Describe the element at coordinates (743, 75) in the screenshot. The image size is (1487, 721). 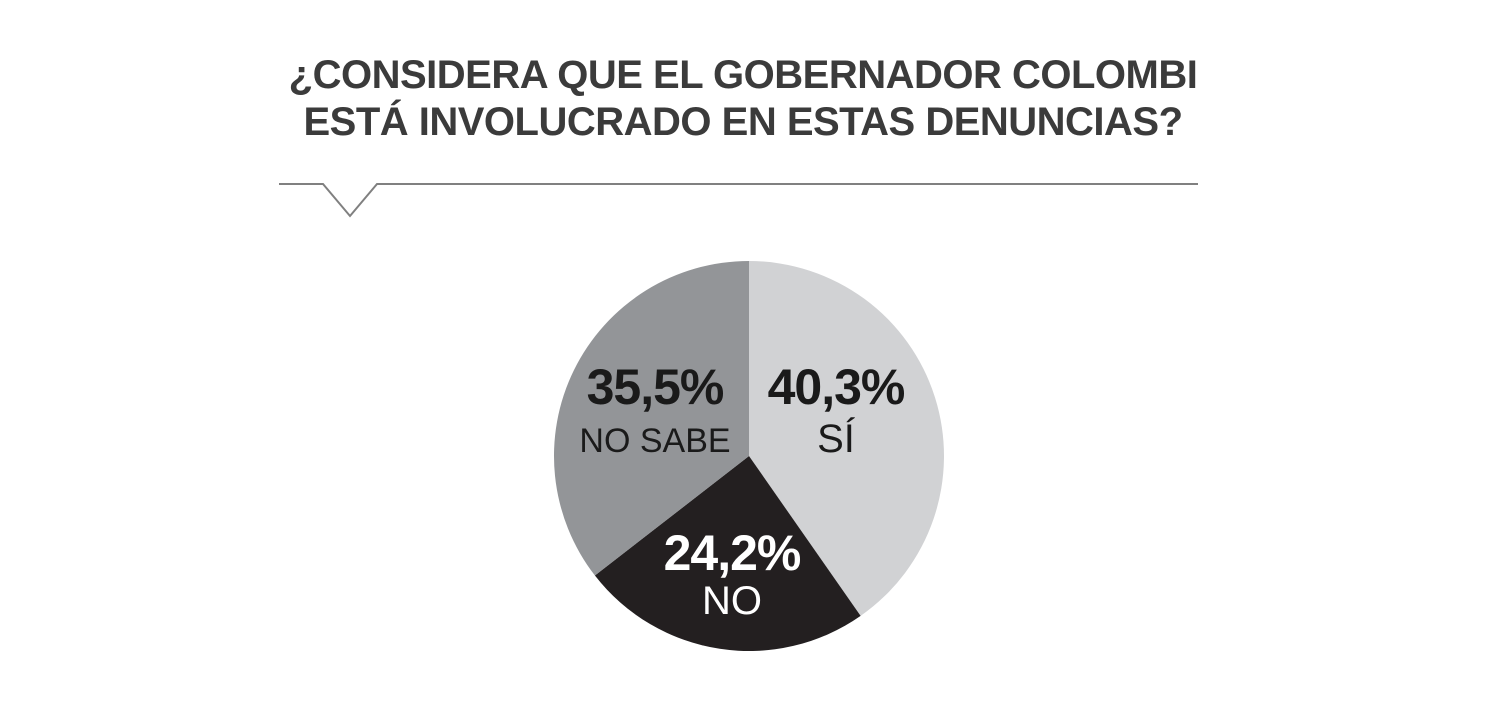
I see `chart-title-line-1: ¿CONSIDERA QUE EL GOBERNADOR COLOMBI` at that location.